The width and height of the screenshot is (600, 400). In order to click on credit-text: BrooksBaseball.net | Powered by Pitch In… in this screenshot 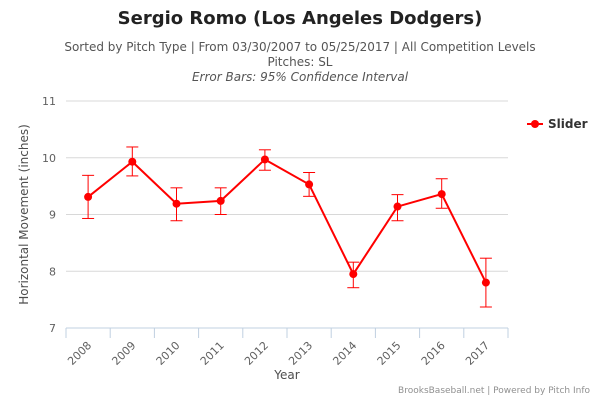, I will do `click(494, 391)`.